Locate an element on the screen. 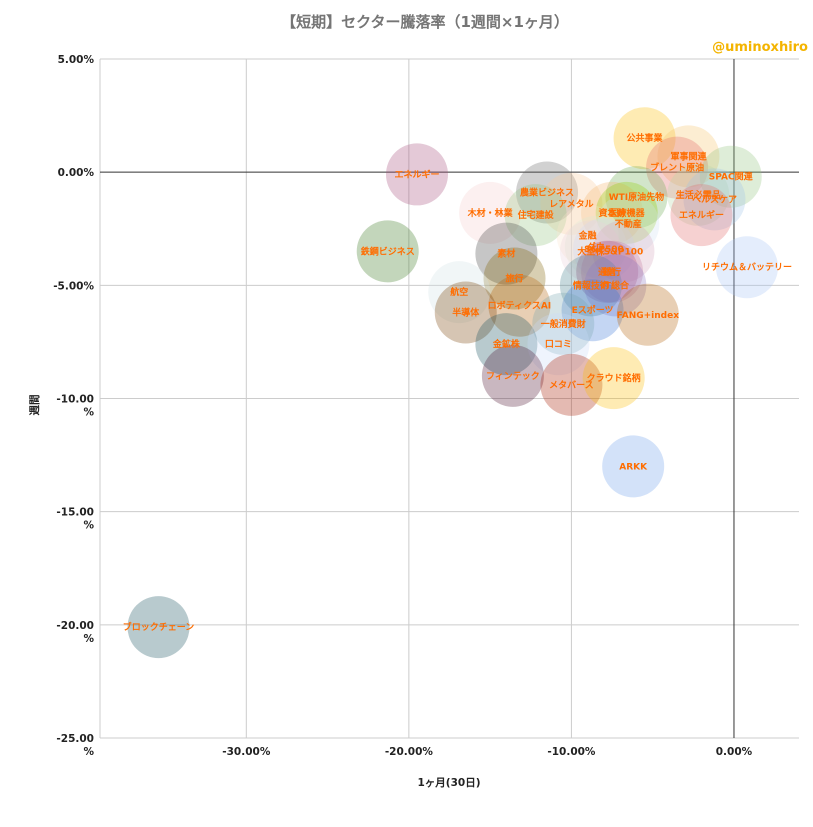 The width and height of the screenshot is (813, 827). y-tick-label: 5.00% is located at coordinates (76, 60).